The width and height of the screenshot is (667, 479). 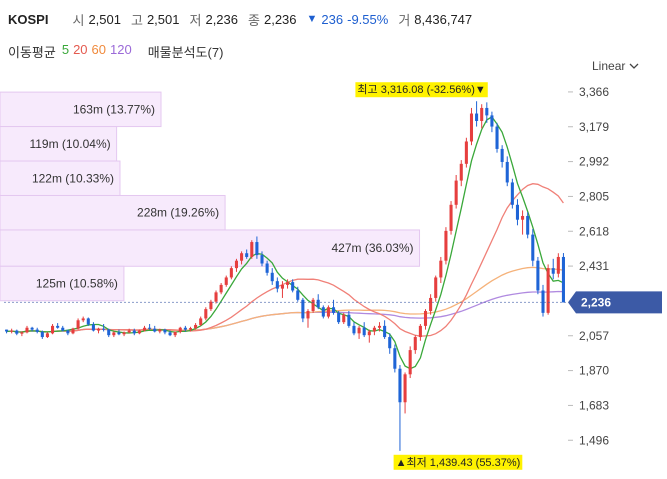 I want to click on chevron-down-icon, so click(x=634, y=66).